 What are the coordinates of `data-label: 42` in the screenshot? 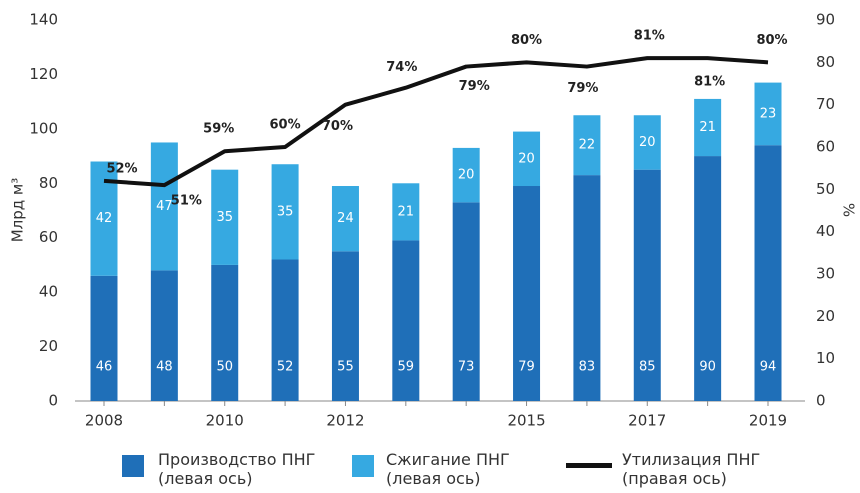 It's located at (104, 218).